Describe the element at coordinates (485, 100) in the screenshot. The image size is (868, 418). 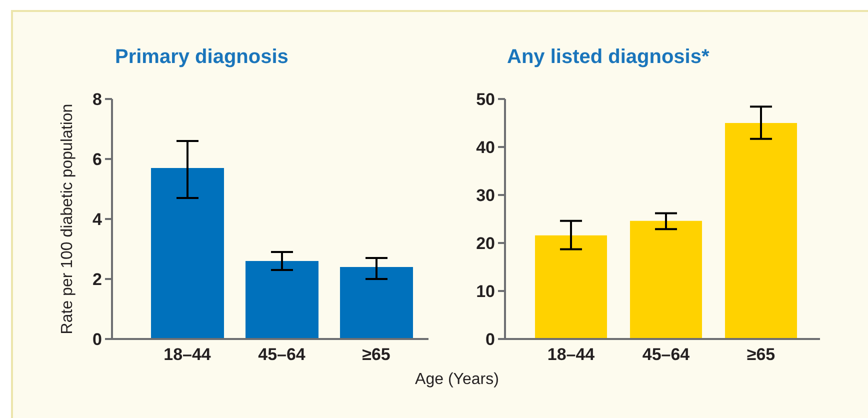
I see `y-tick-label: 50` at that location.